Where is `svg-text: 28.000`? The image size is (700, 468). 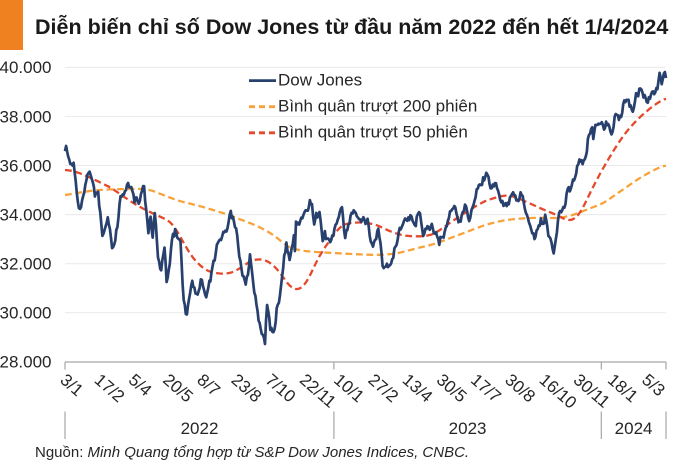
svg-text: 28.000 is located at coordinates (26, 362).